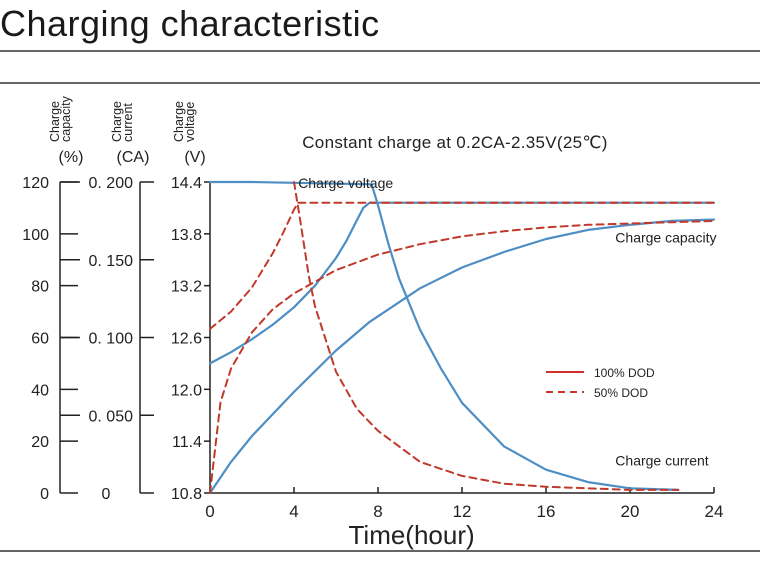 This screenshot has width=760, height=570. Describe the element at coordinates (377, 511) in the screenshot. I see `x-tick-label: 8` at that location.